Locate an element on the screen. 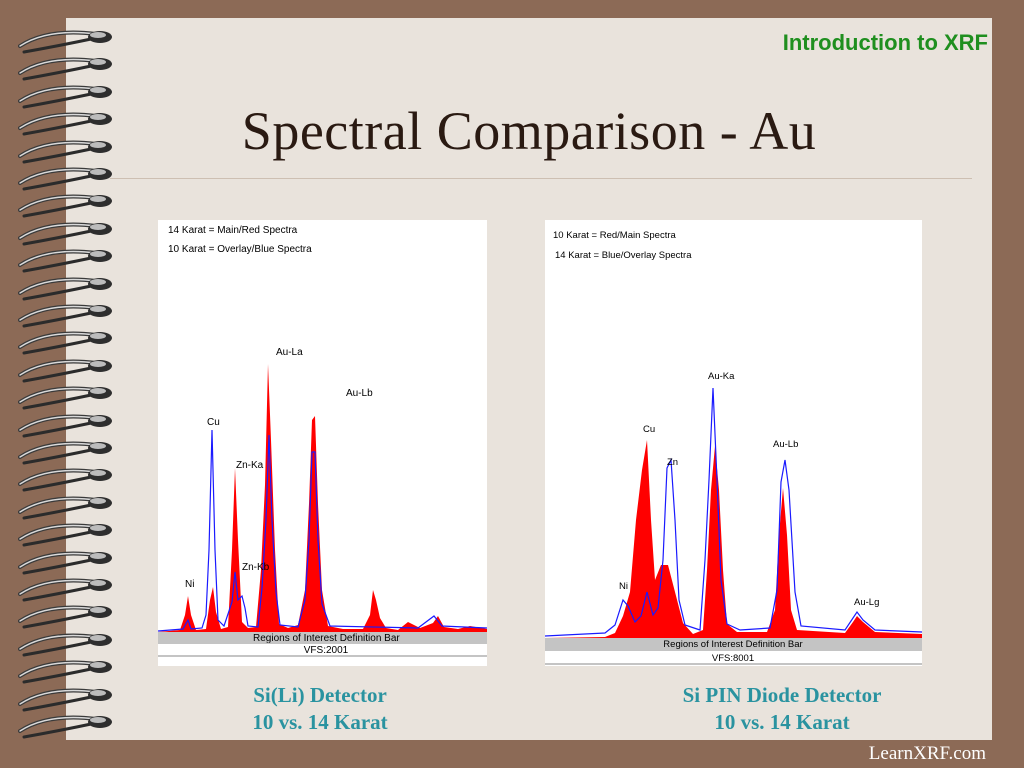  left-vfs-label: VFS:2001 is located at coordinates (326, 650).